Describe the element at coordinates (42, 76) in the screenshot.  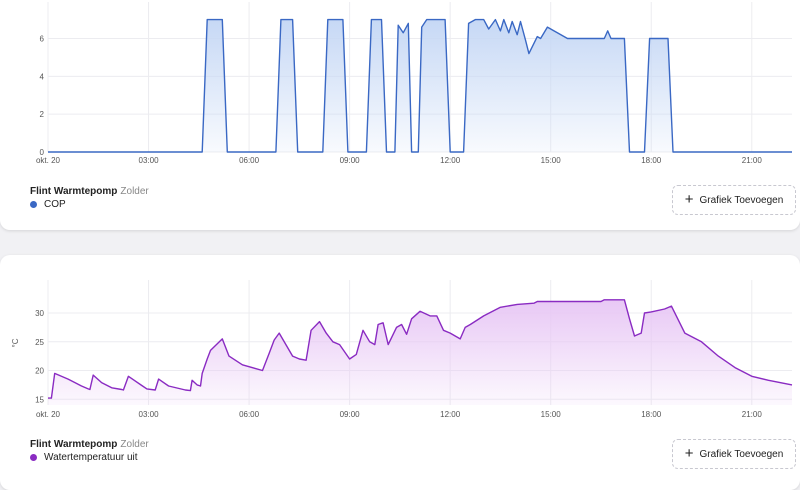
I see `y-tick-label: 4` at that location.